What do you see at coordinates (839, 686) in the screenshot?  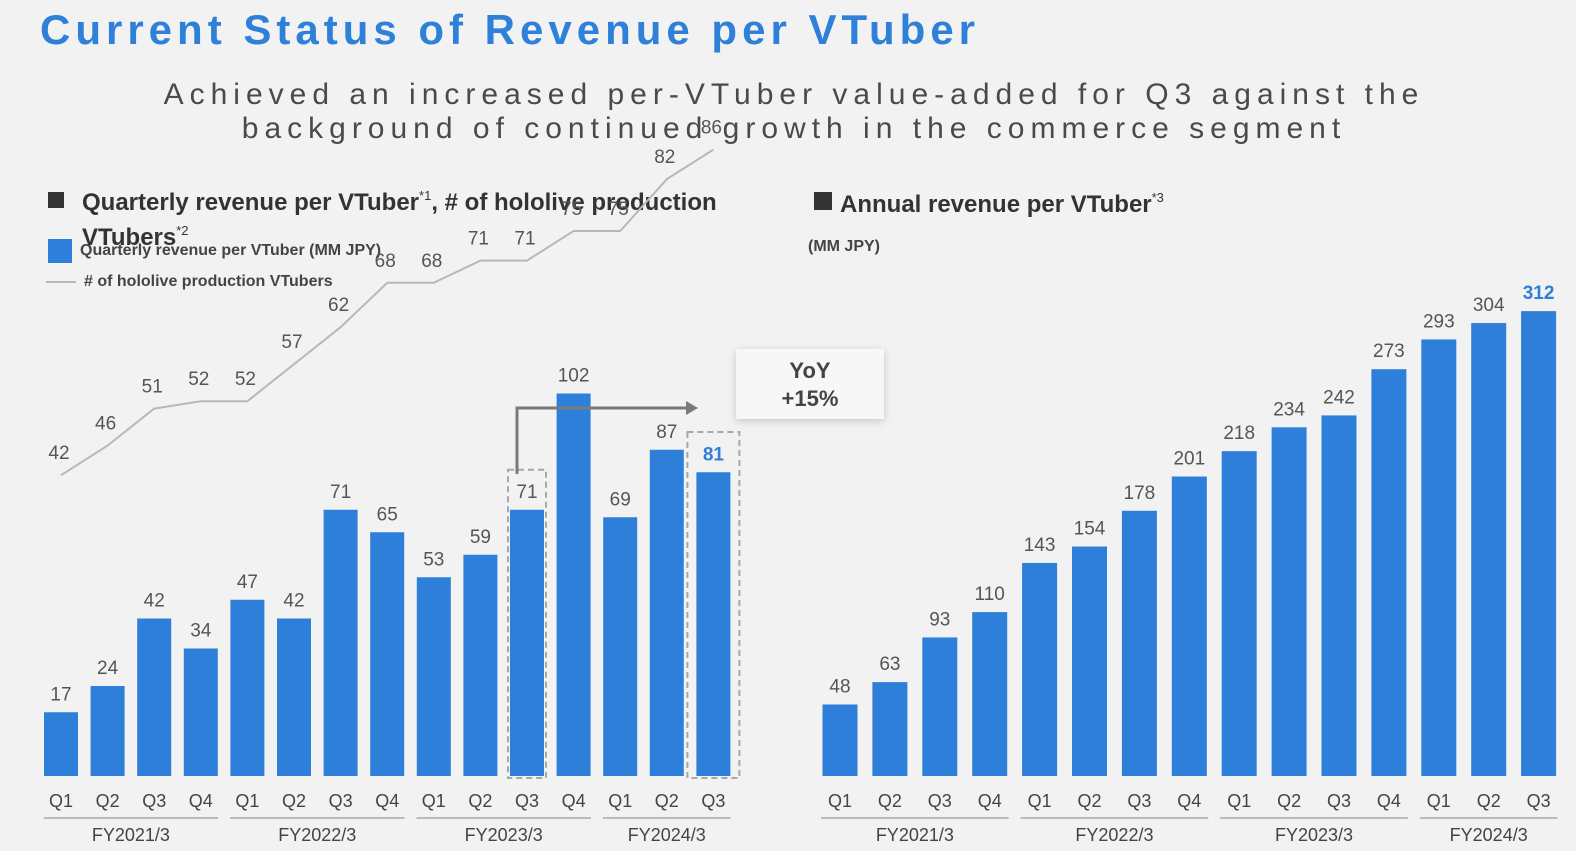 I see `annual-revenue-label: 48` at bounding box center [839, 686].